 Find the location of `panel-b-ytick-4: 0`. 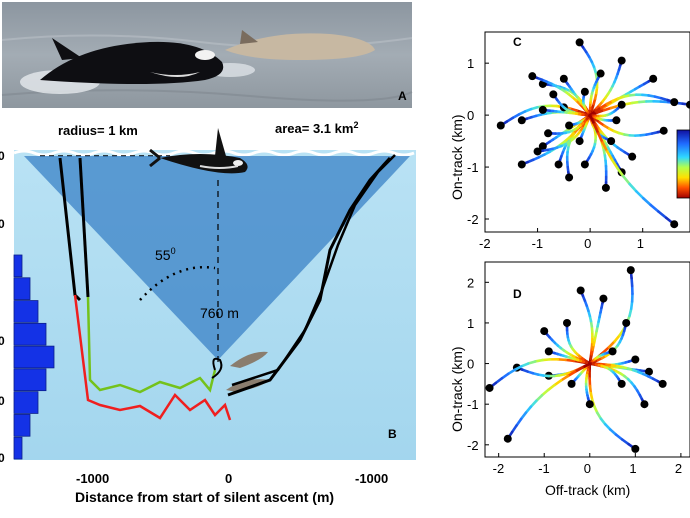

panel-b-ytick-4: 0 is located at coordinates (2, 401).